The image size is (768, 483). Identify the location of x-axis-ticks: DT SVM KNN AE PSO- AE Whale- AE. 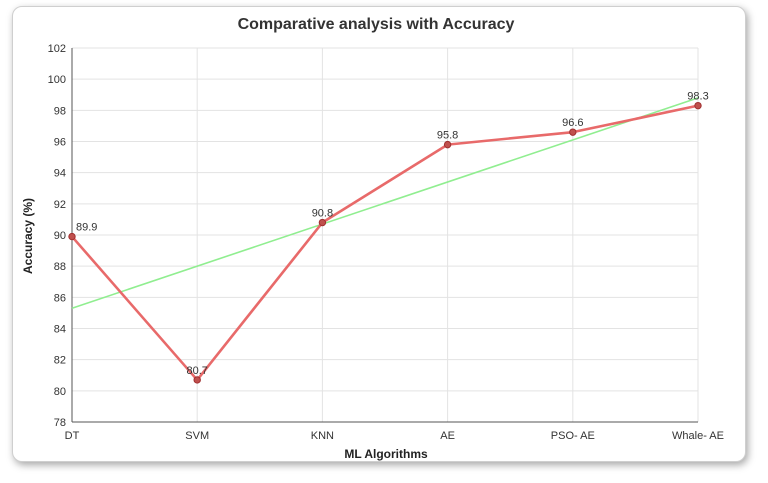
(394, 436).